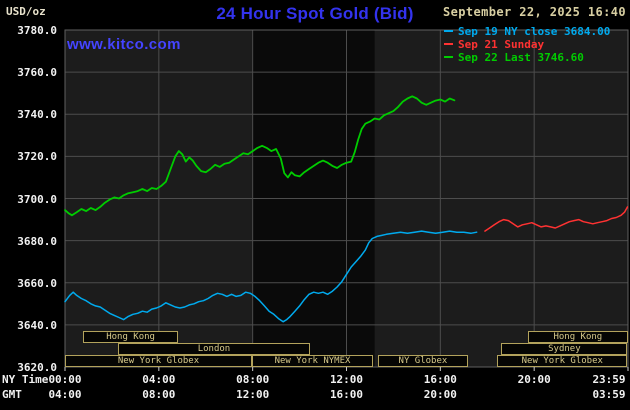  I want to click on y-axis-label: 3740.0, so click(37, 115).